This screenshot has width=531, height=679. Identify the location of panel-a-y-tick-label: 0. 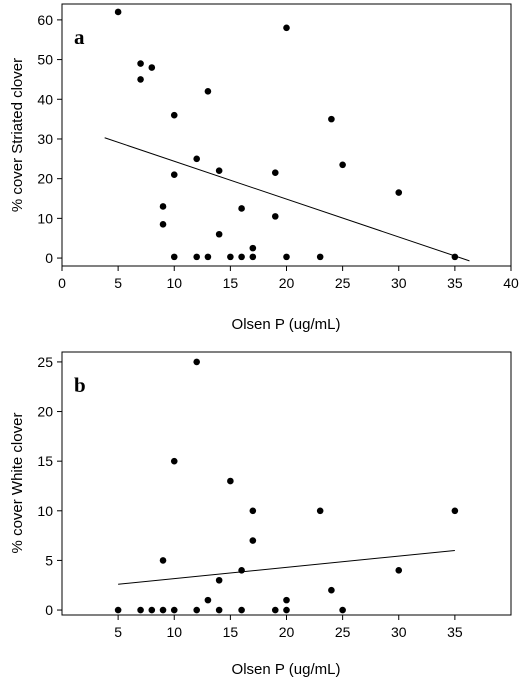
(49, 258).